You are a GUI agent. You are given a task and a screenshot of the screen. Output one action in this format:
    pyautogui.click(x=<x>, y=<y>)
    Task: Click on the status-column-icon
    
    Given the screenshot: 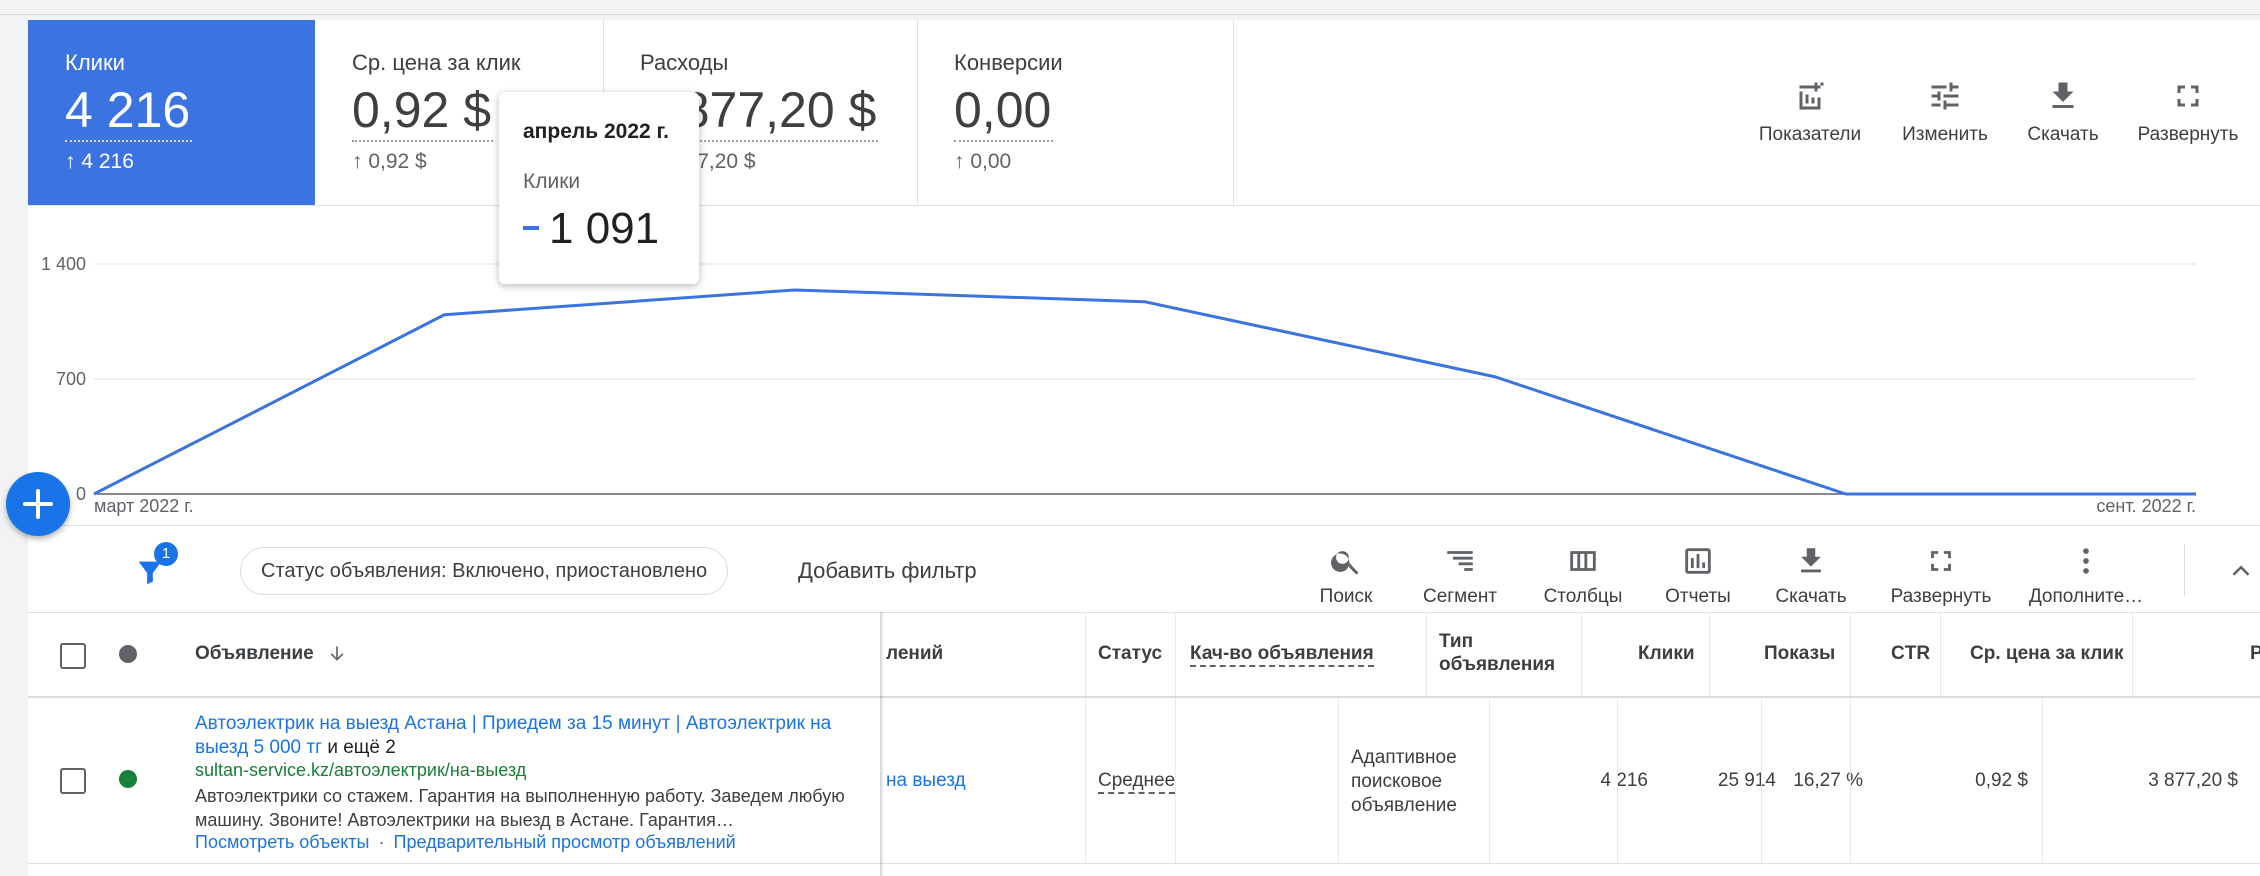 What is the action you would take?
    pyautogui.click(x=128, y=654)
    